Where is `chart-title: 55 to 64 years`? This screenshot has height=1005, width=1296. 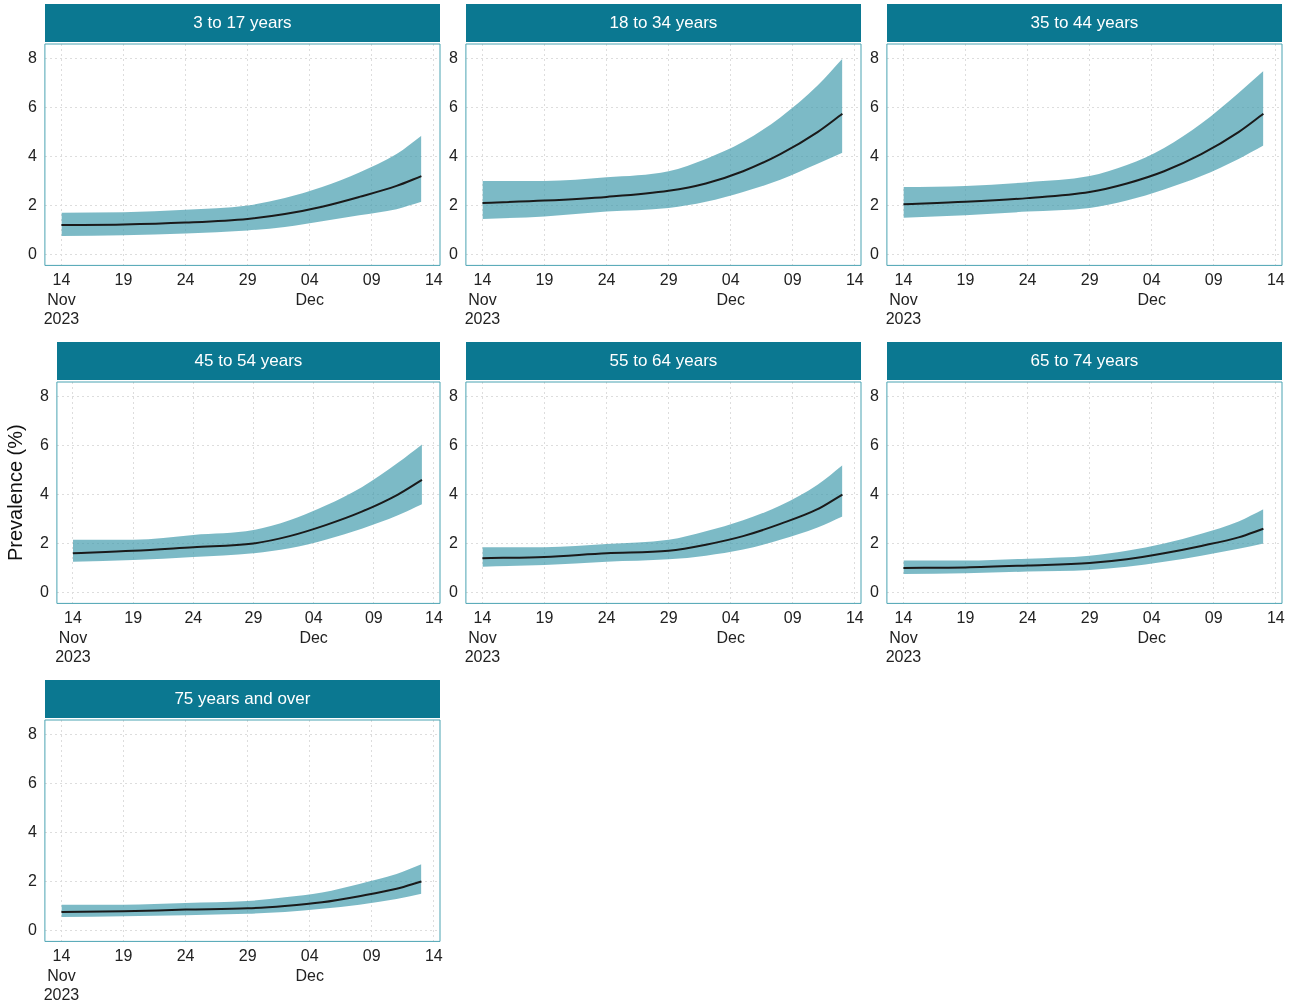 chart-title: 55 to 64 years is located at coordinates (663, 361).